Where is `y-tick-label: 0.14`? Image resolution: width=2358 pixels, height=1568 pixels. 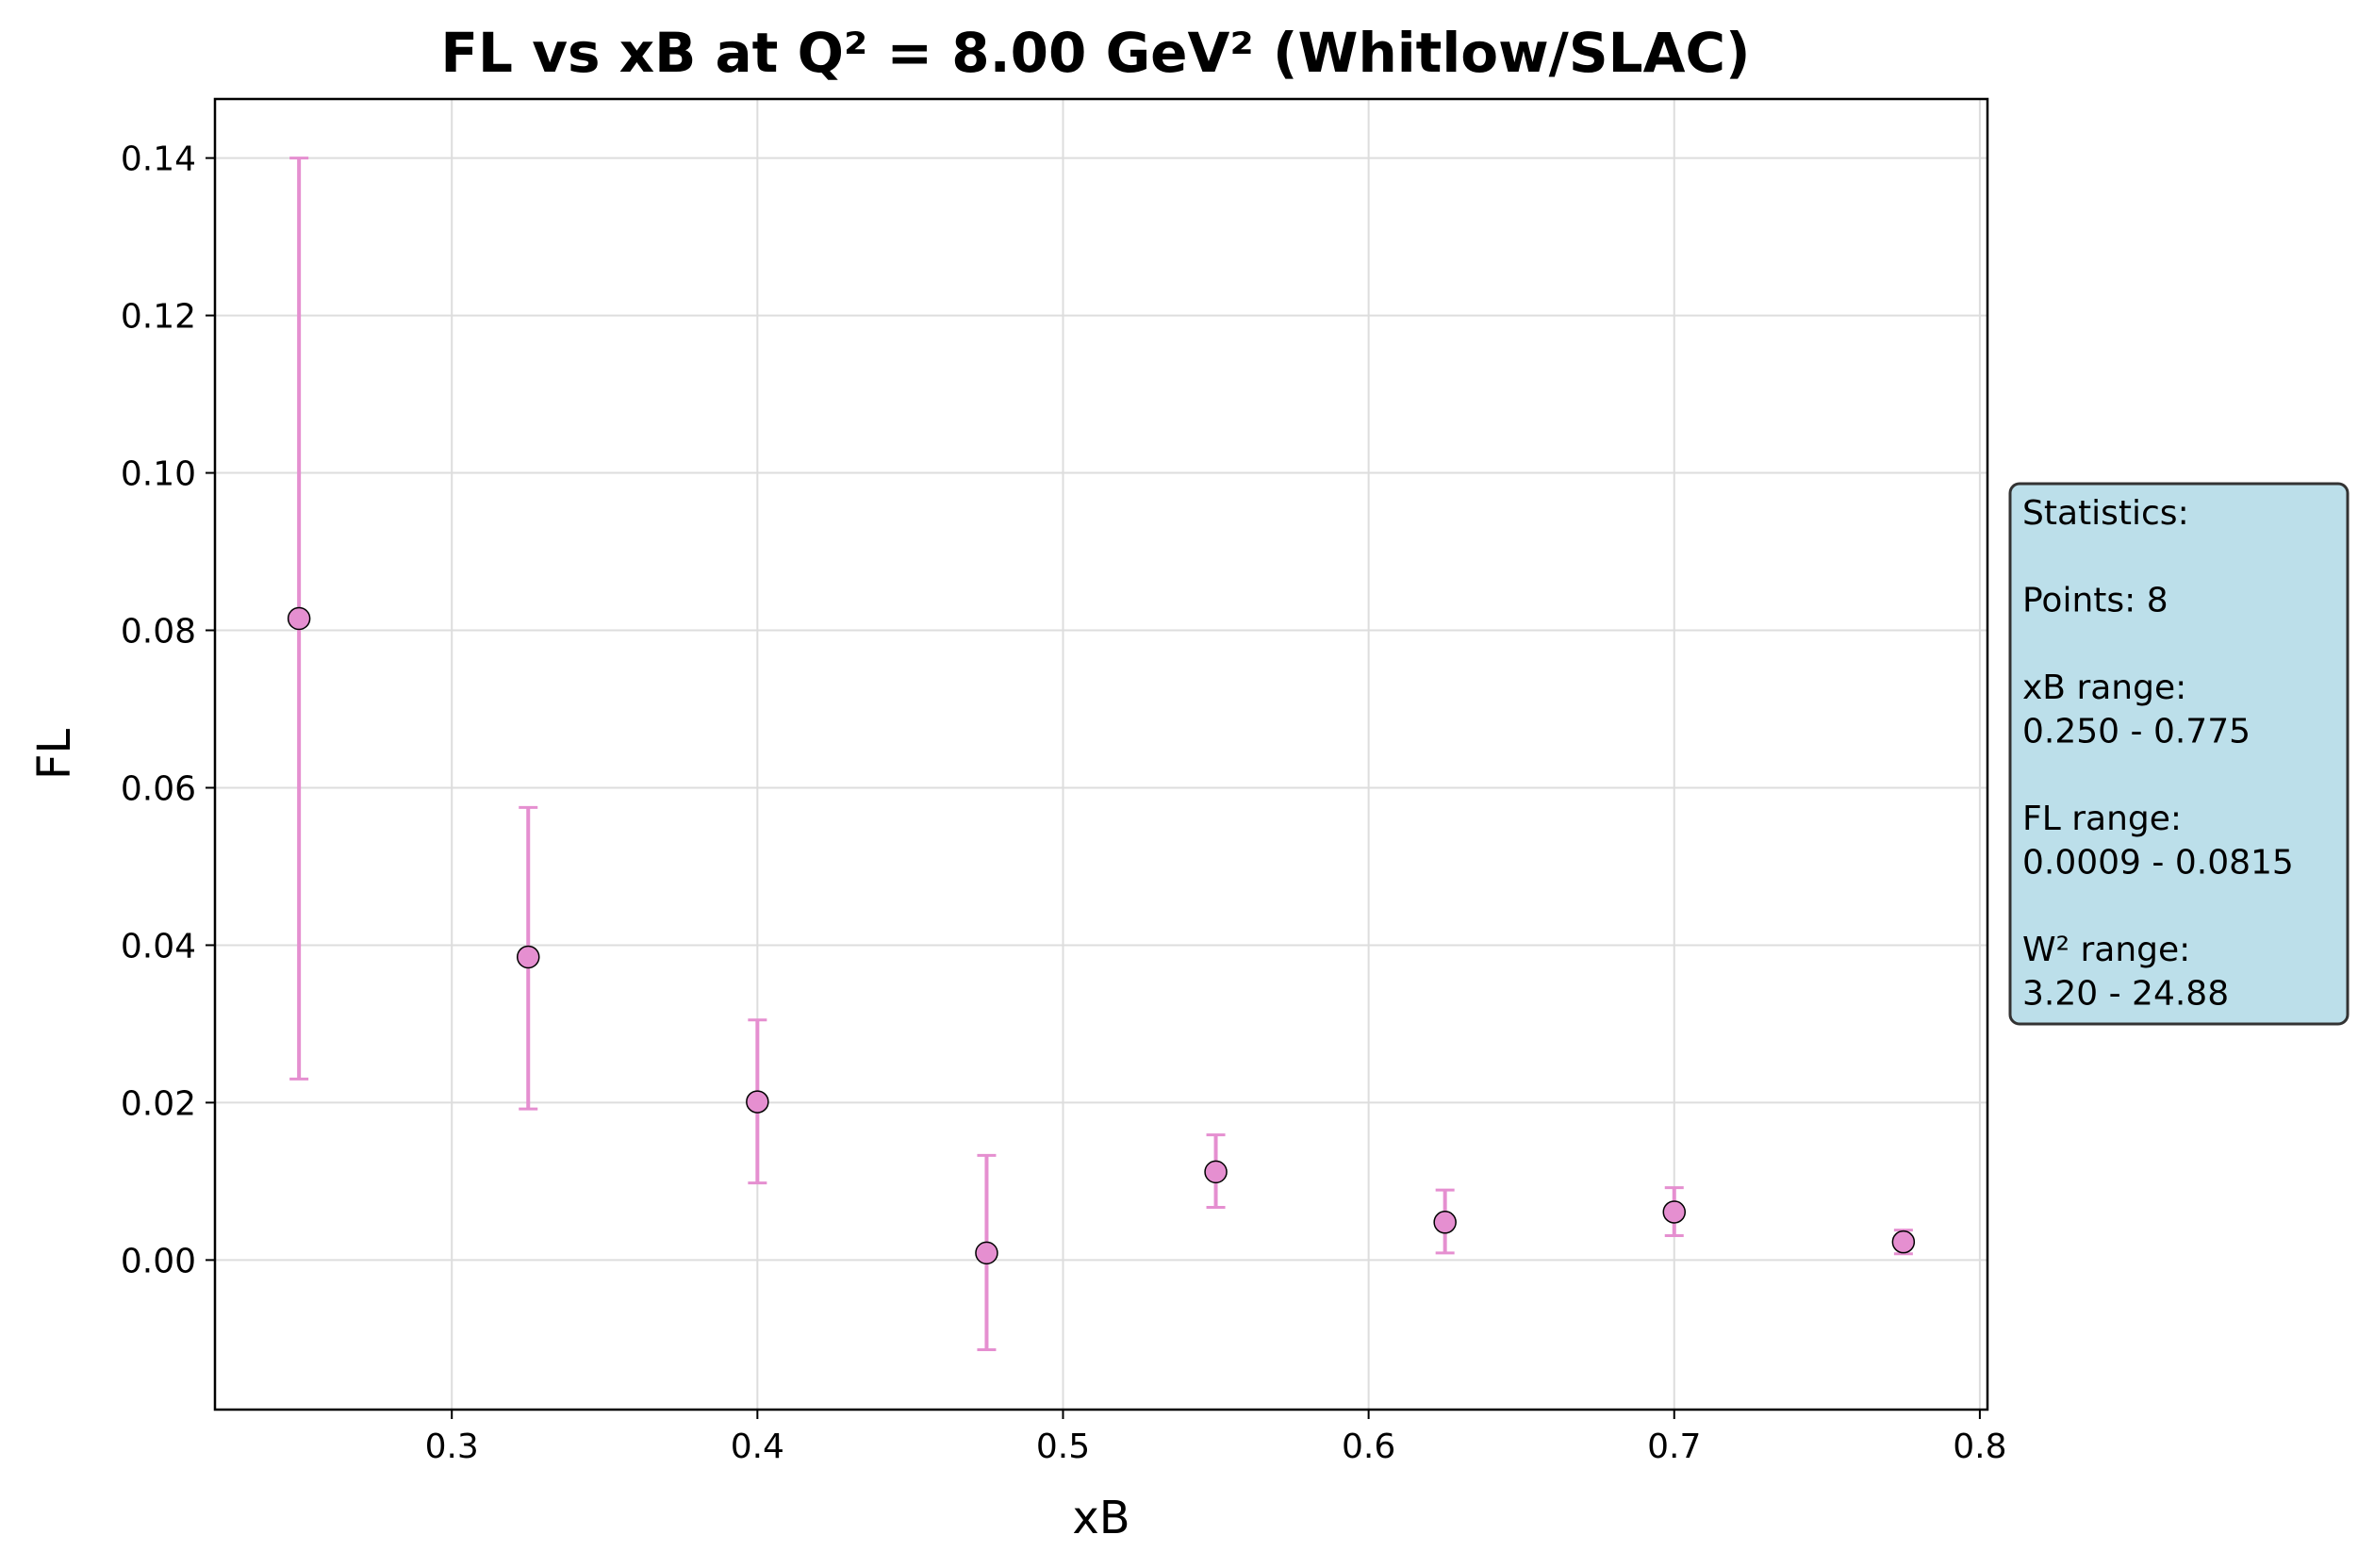
y-tick-label: 0.14 is located at coordinates (158, 159).